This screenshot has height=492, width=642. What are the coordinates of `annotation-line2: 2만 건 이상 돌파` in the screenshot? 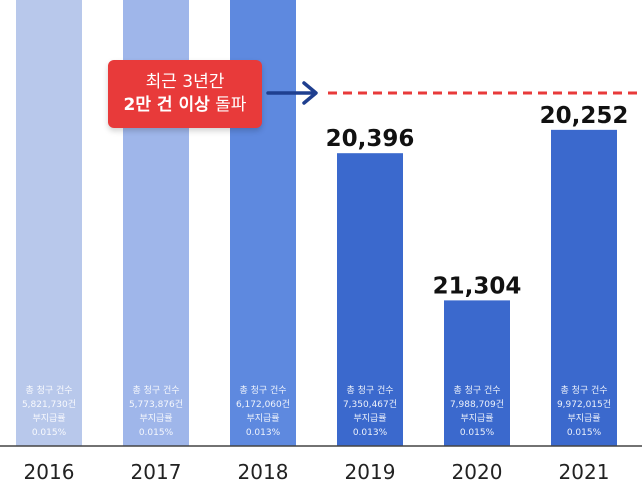 It's located at (185, 105).